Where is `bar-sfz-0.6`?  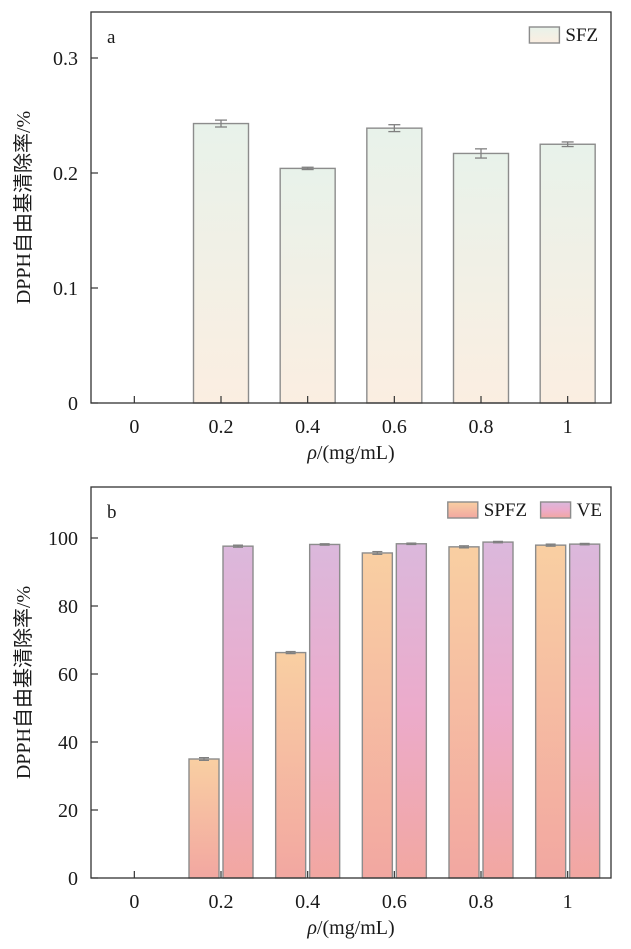 bar-sfz-0.6 is located at coordinates (394, 265).